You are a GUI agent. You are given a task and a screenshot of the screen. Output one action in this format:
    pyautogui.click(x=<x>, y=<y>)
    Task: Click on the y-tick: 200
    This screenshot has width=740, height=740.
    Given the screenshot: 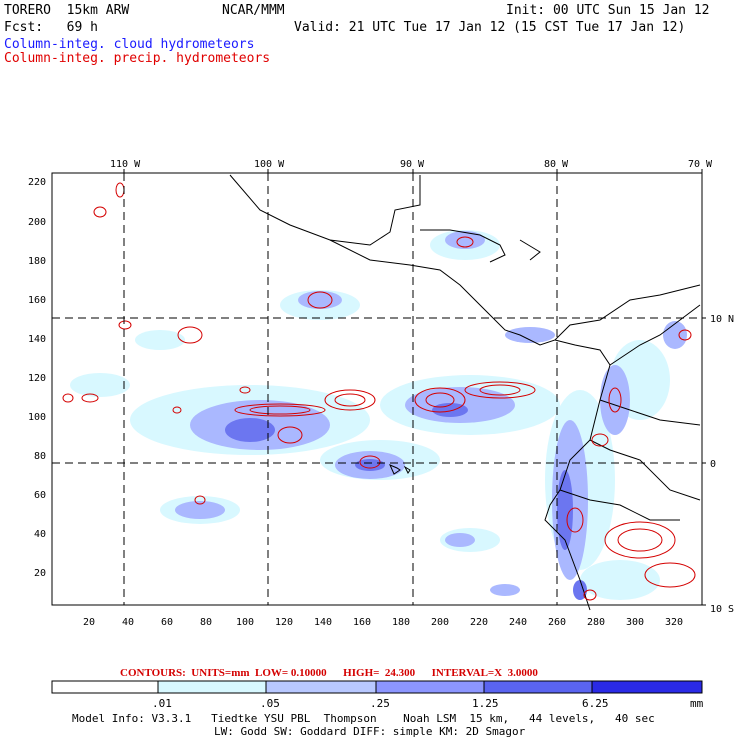 What is the action you would take?
    pyautogui.click(x=37, y=222)
    